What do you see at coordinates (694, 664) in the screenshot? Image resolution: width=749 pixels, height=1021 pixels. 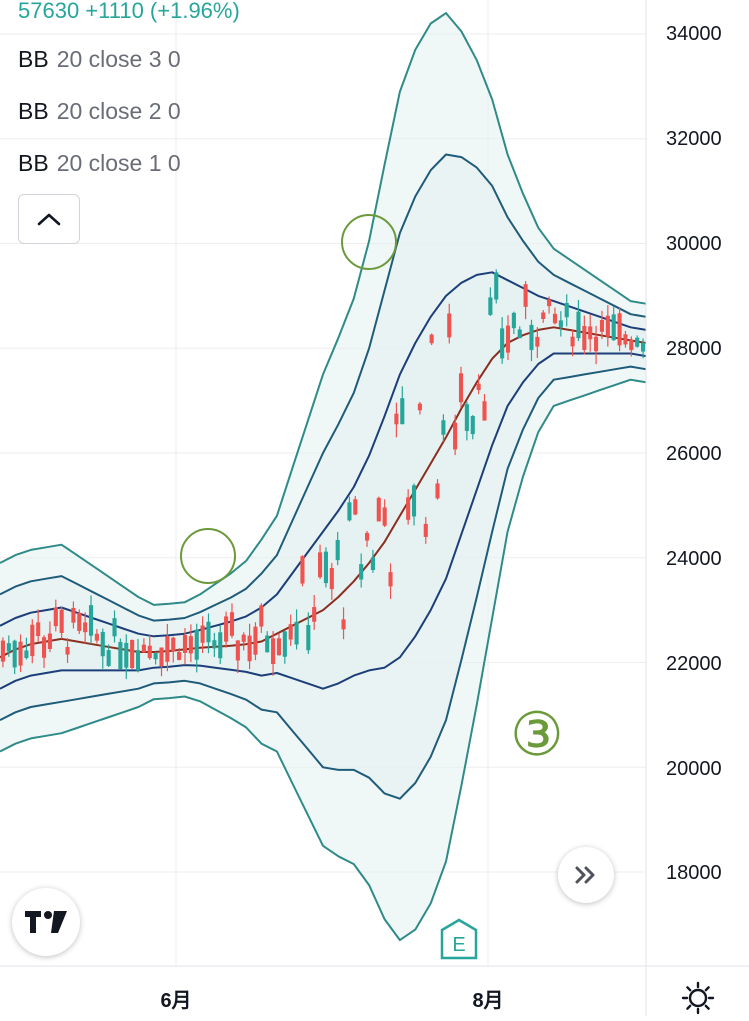 I see `y-tick-label: 22000` at bounding box center [694, 664].